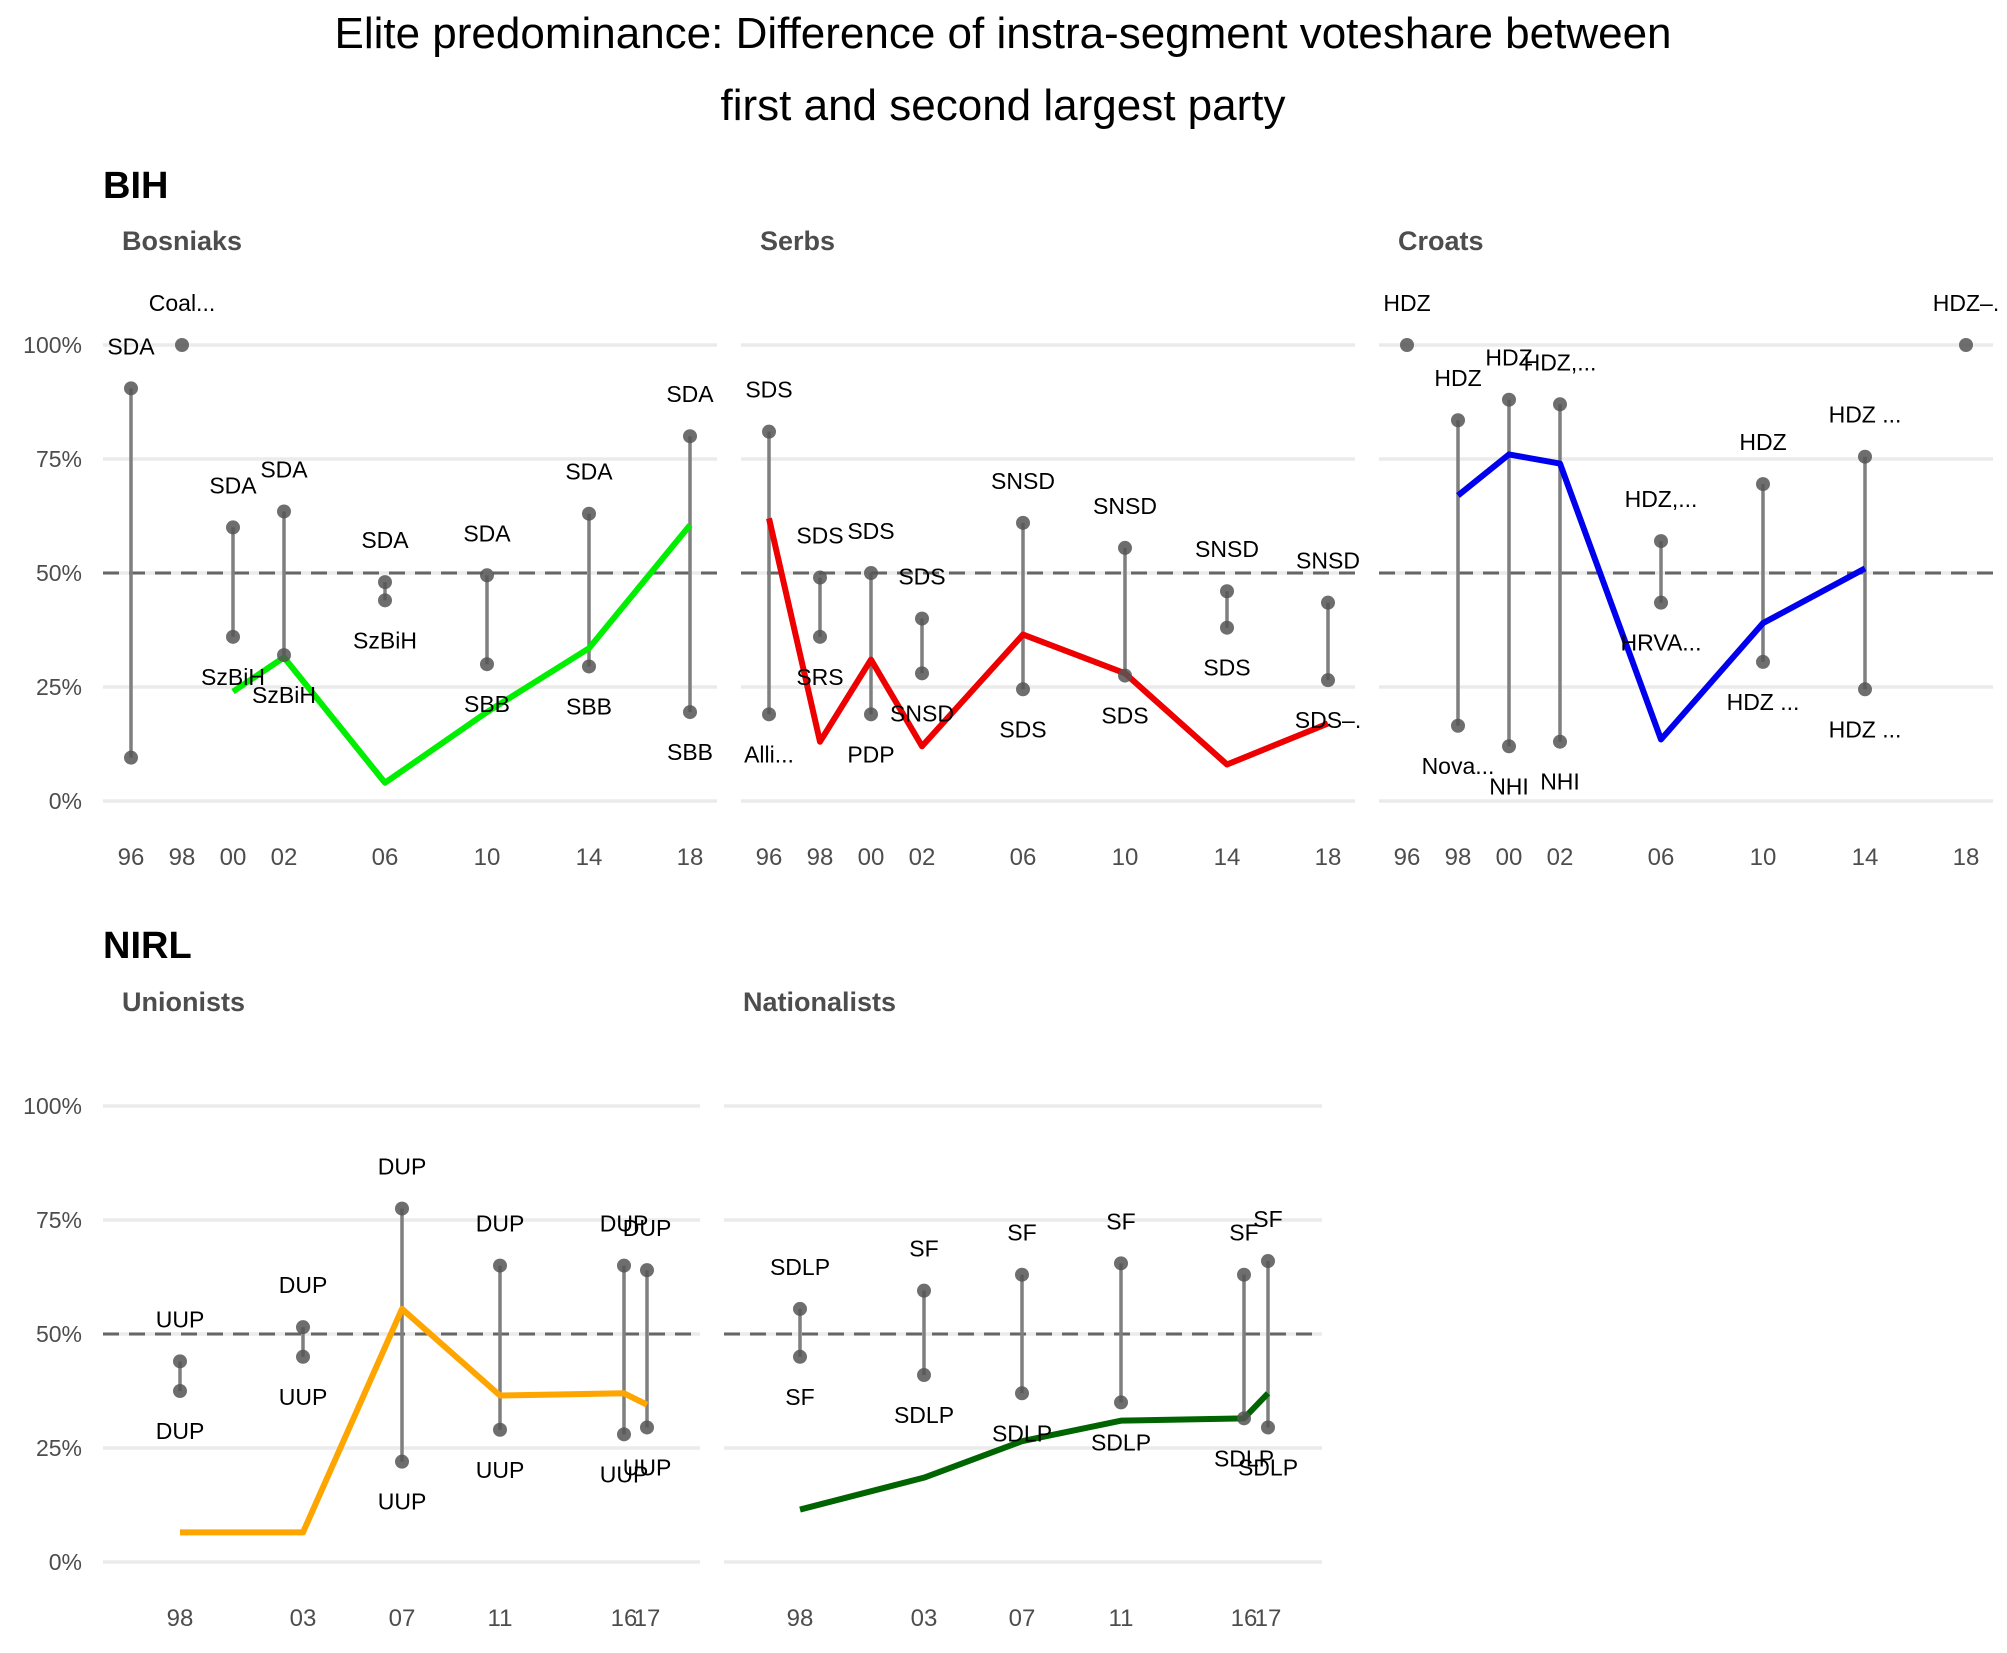 This screenshot has width=2007, height=1653. I want to click on y-tick-label: 50%, so click(59, 1334).